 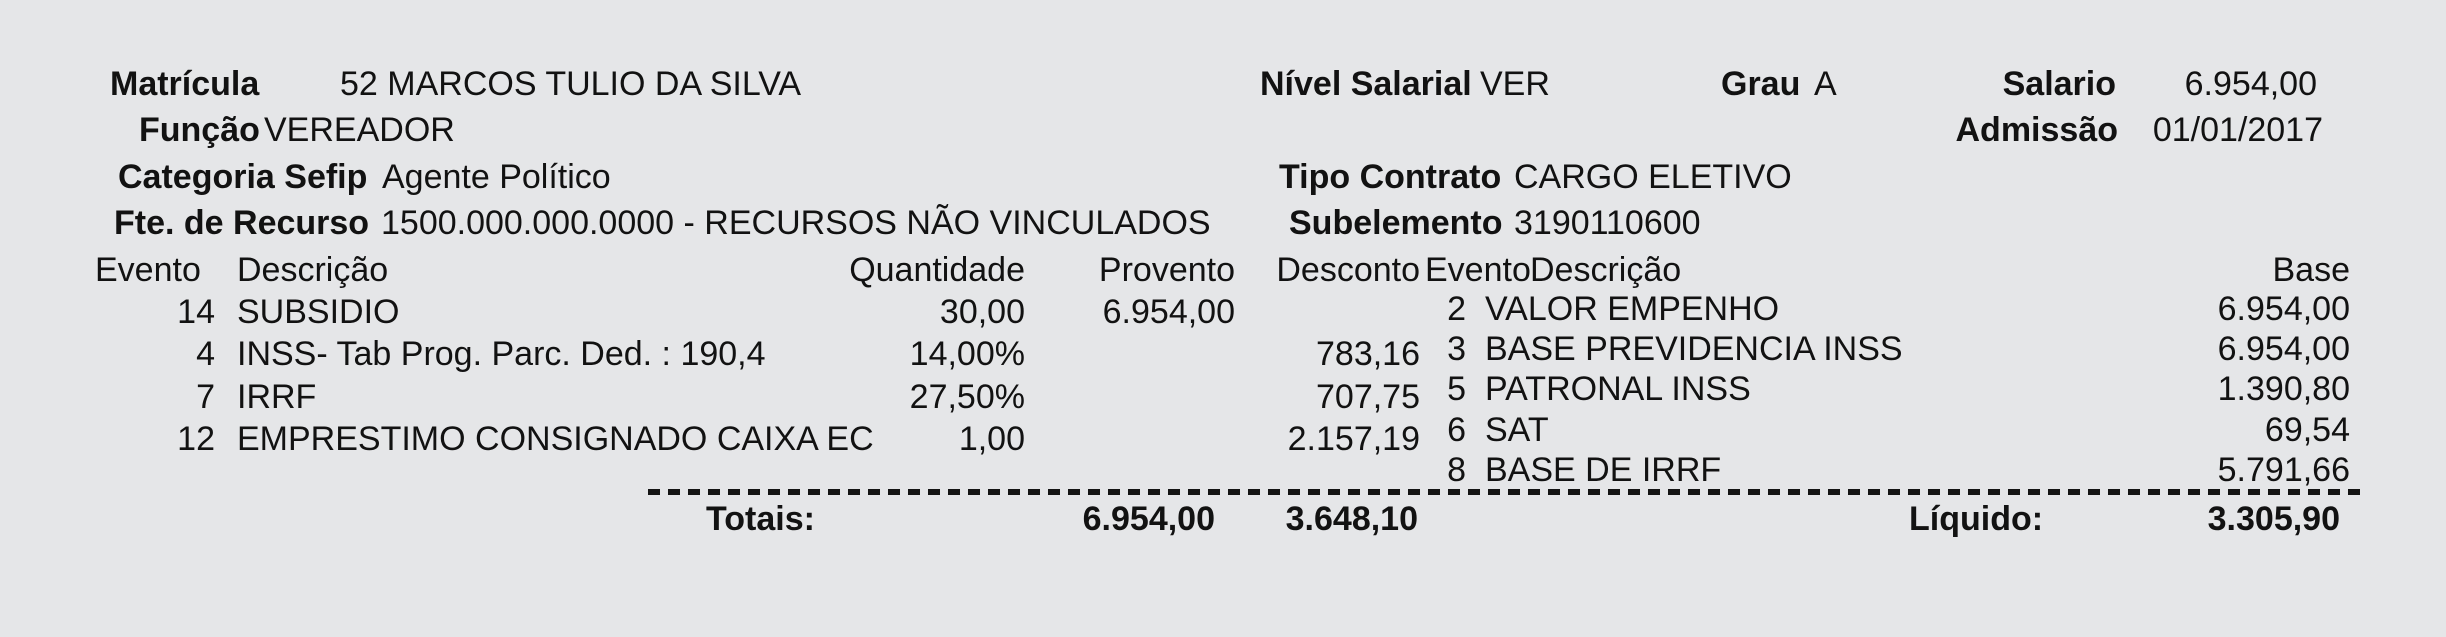 What do you see at coordinates (148, 270) in the screenshot?
I see `earnings-header-evento: Evento` at bounding box center [148, 270].